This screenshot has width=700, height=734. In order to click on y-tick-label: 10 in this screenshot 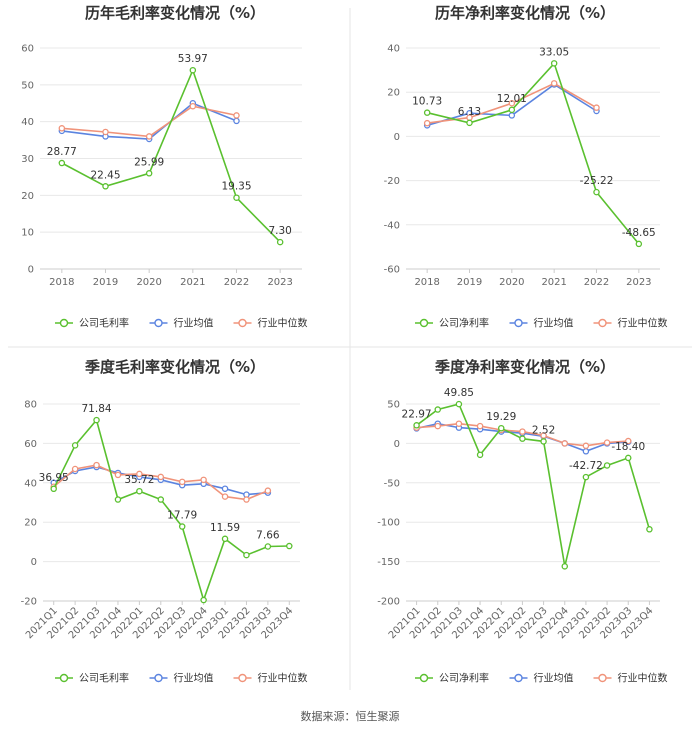, I will do `click(27, 233)`.